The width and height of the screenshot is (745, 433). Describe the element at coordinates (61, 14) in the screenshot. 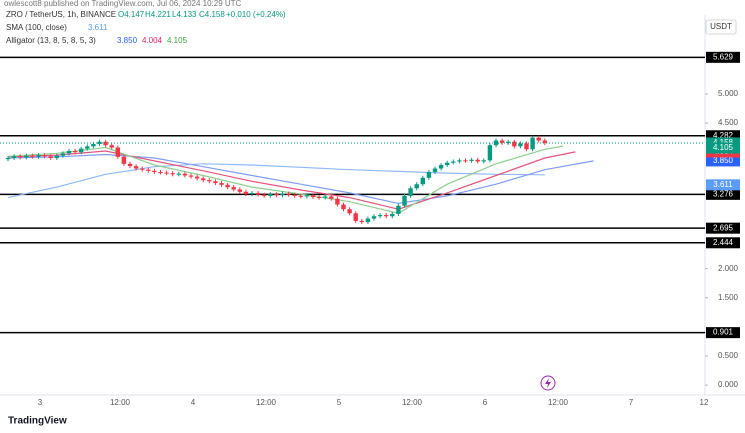

I see `legend-symbol: ZRO / TetherUS, 1h, BINANCE` at that location.